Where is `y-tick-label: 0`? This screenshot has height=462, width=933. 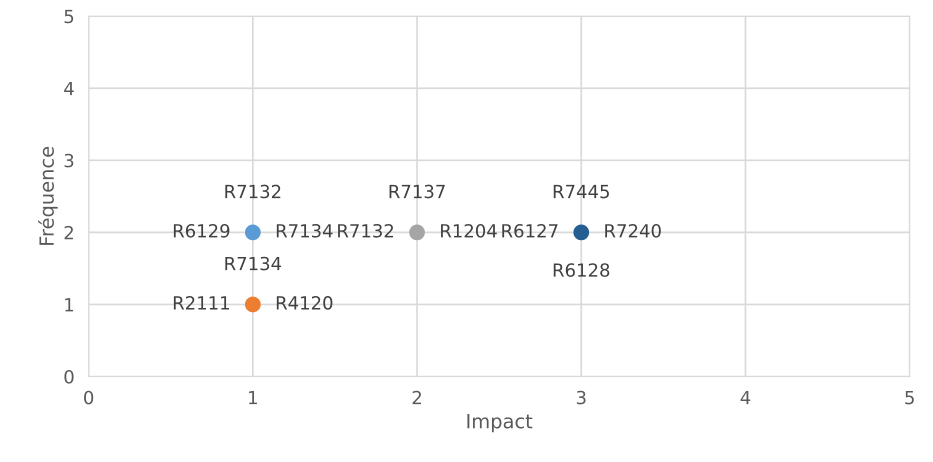 y-tick-label: 0 is located at coordinates (69, 377).